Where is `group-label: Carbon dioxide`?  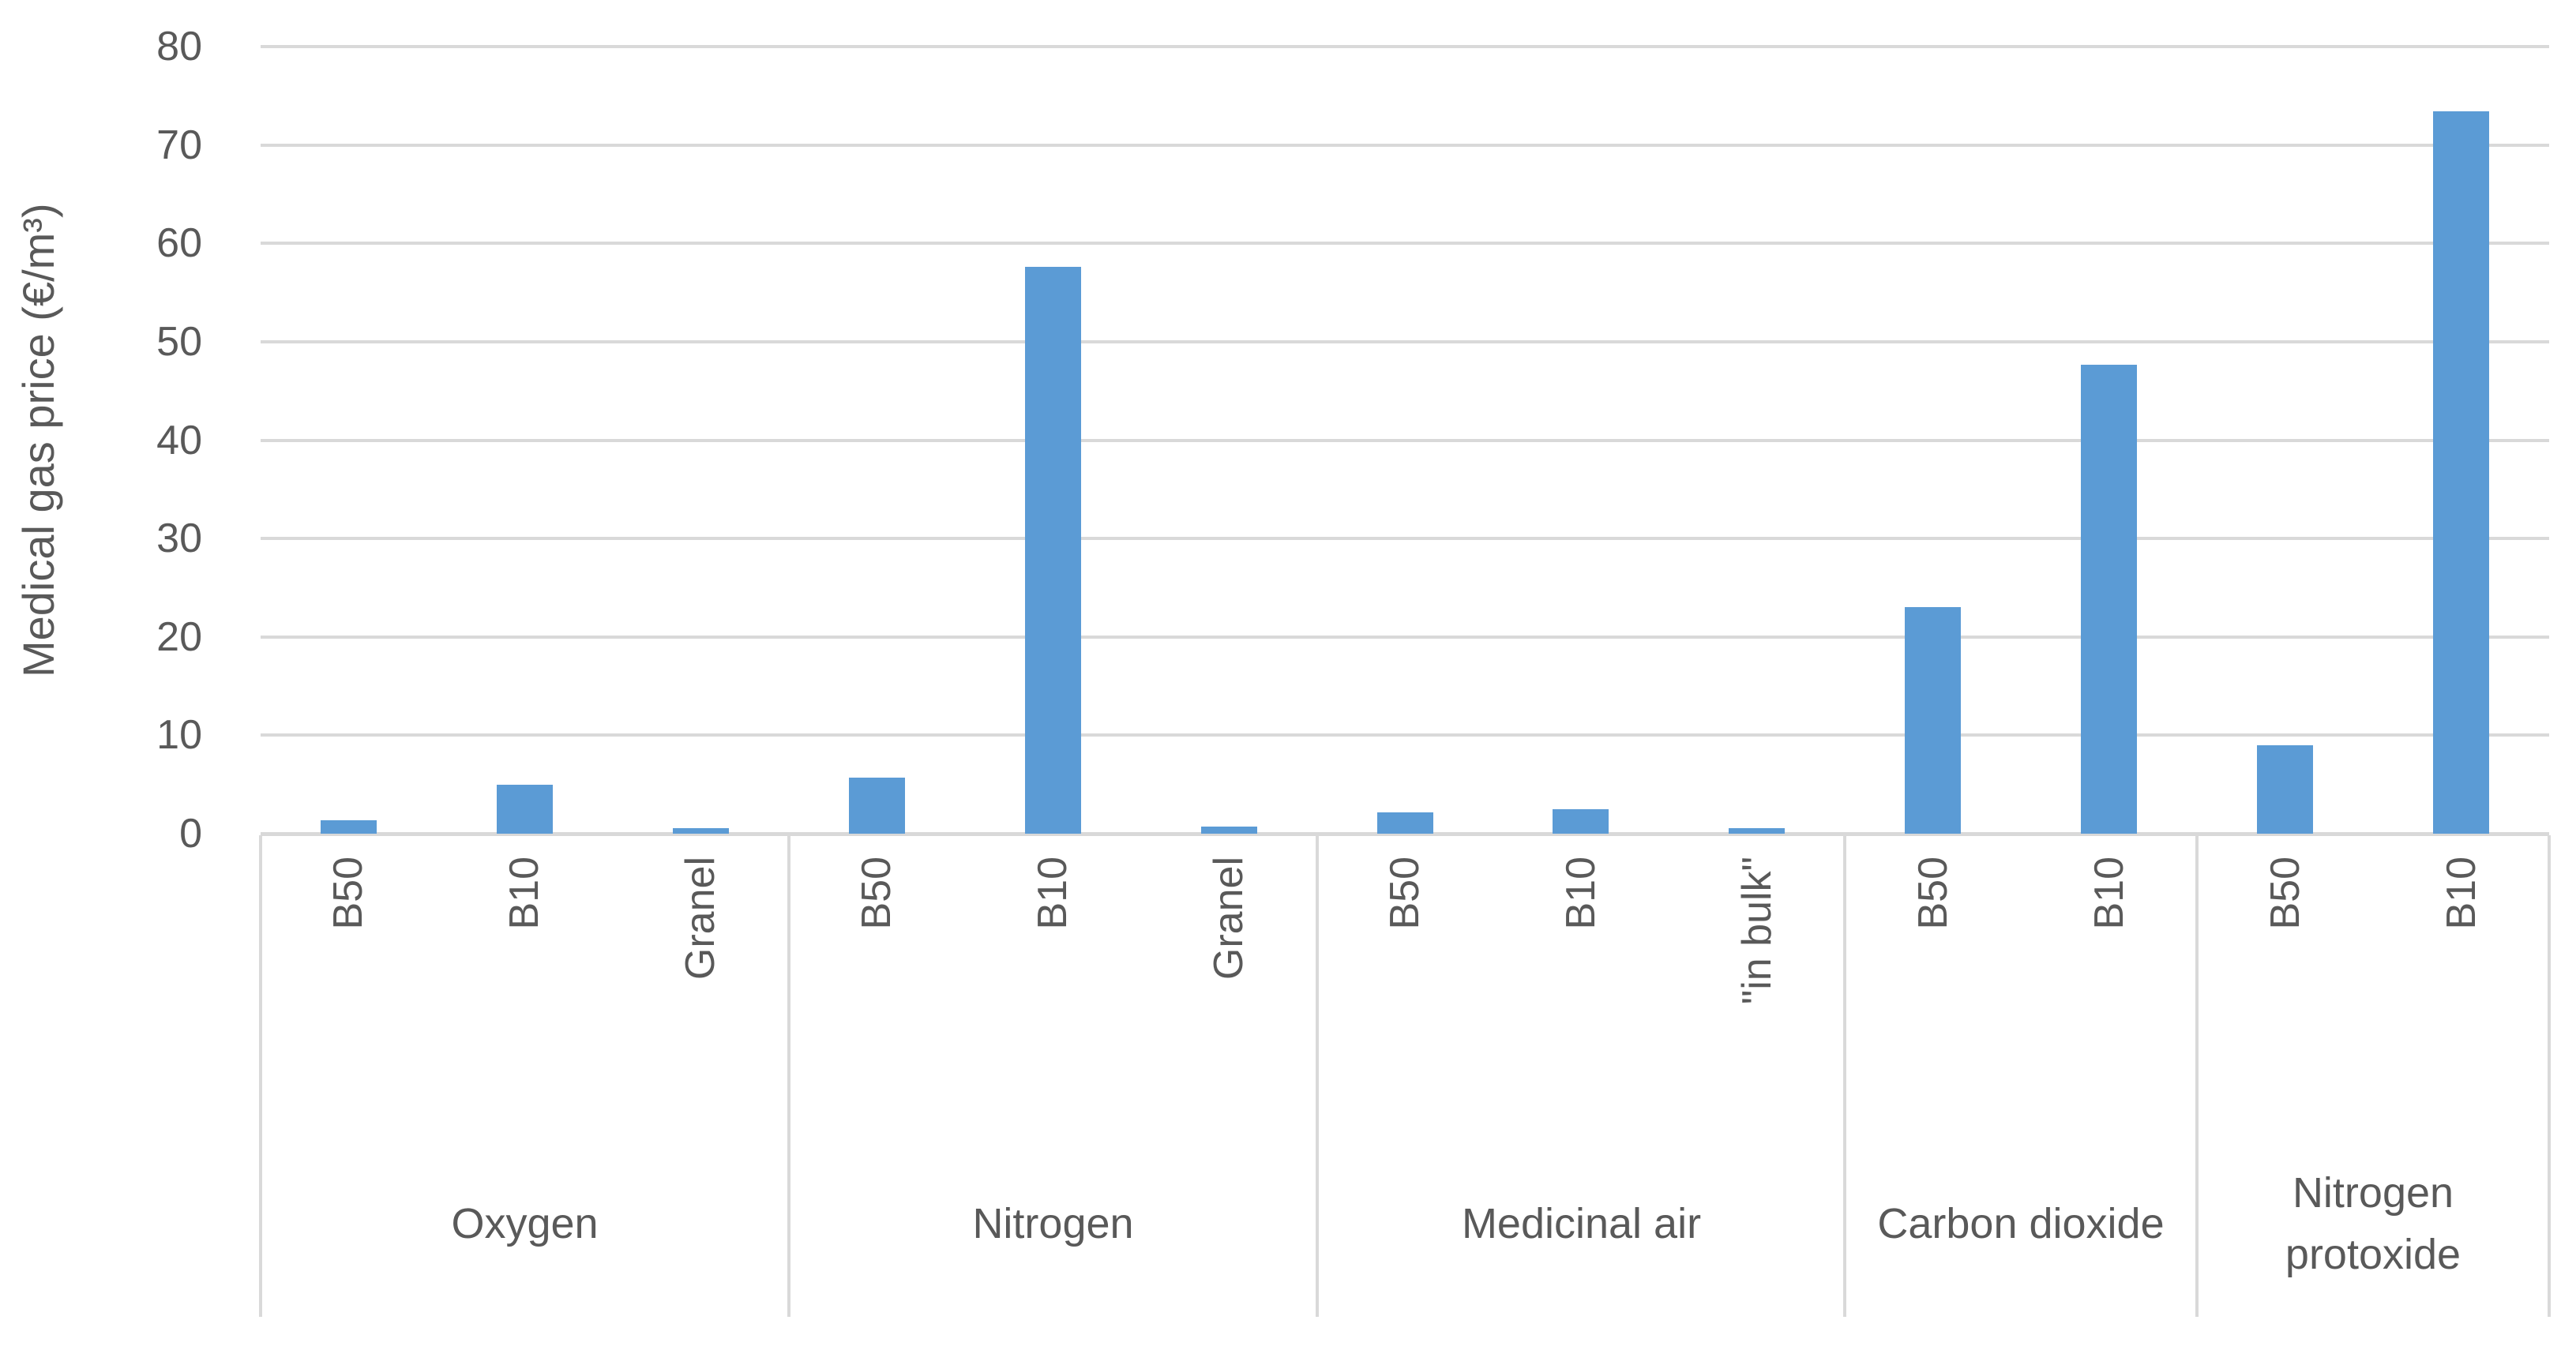 group-label: Carbon dioxide is located at coordinates (2021, 1223).